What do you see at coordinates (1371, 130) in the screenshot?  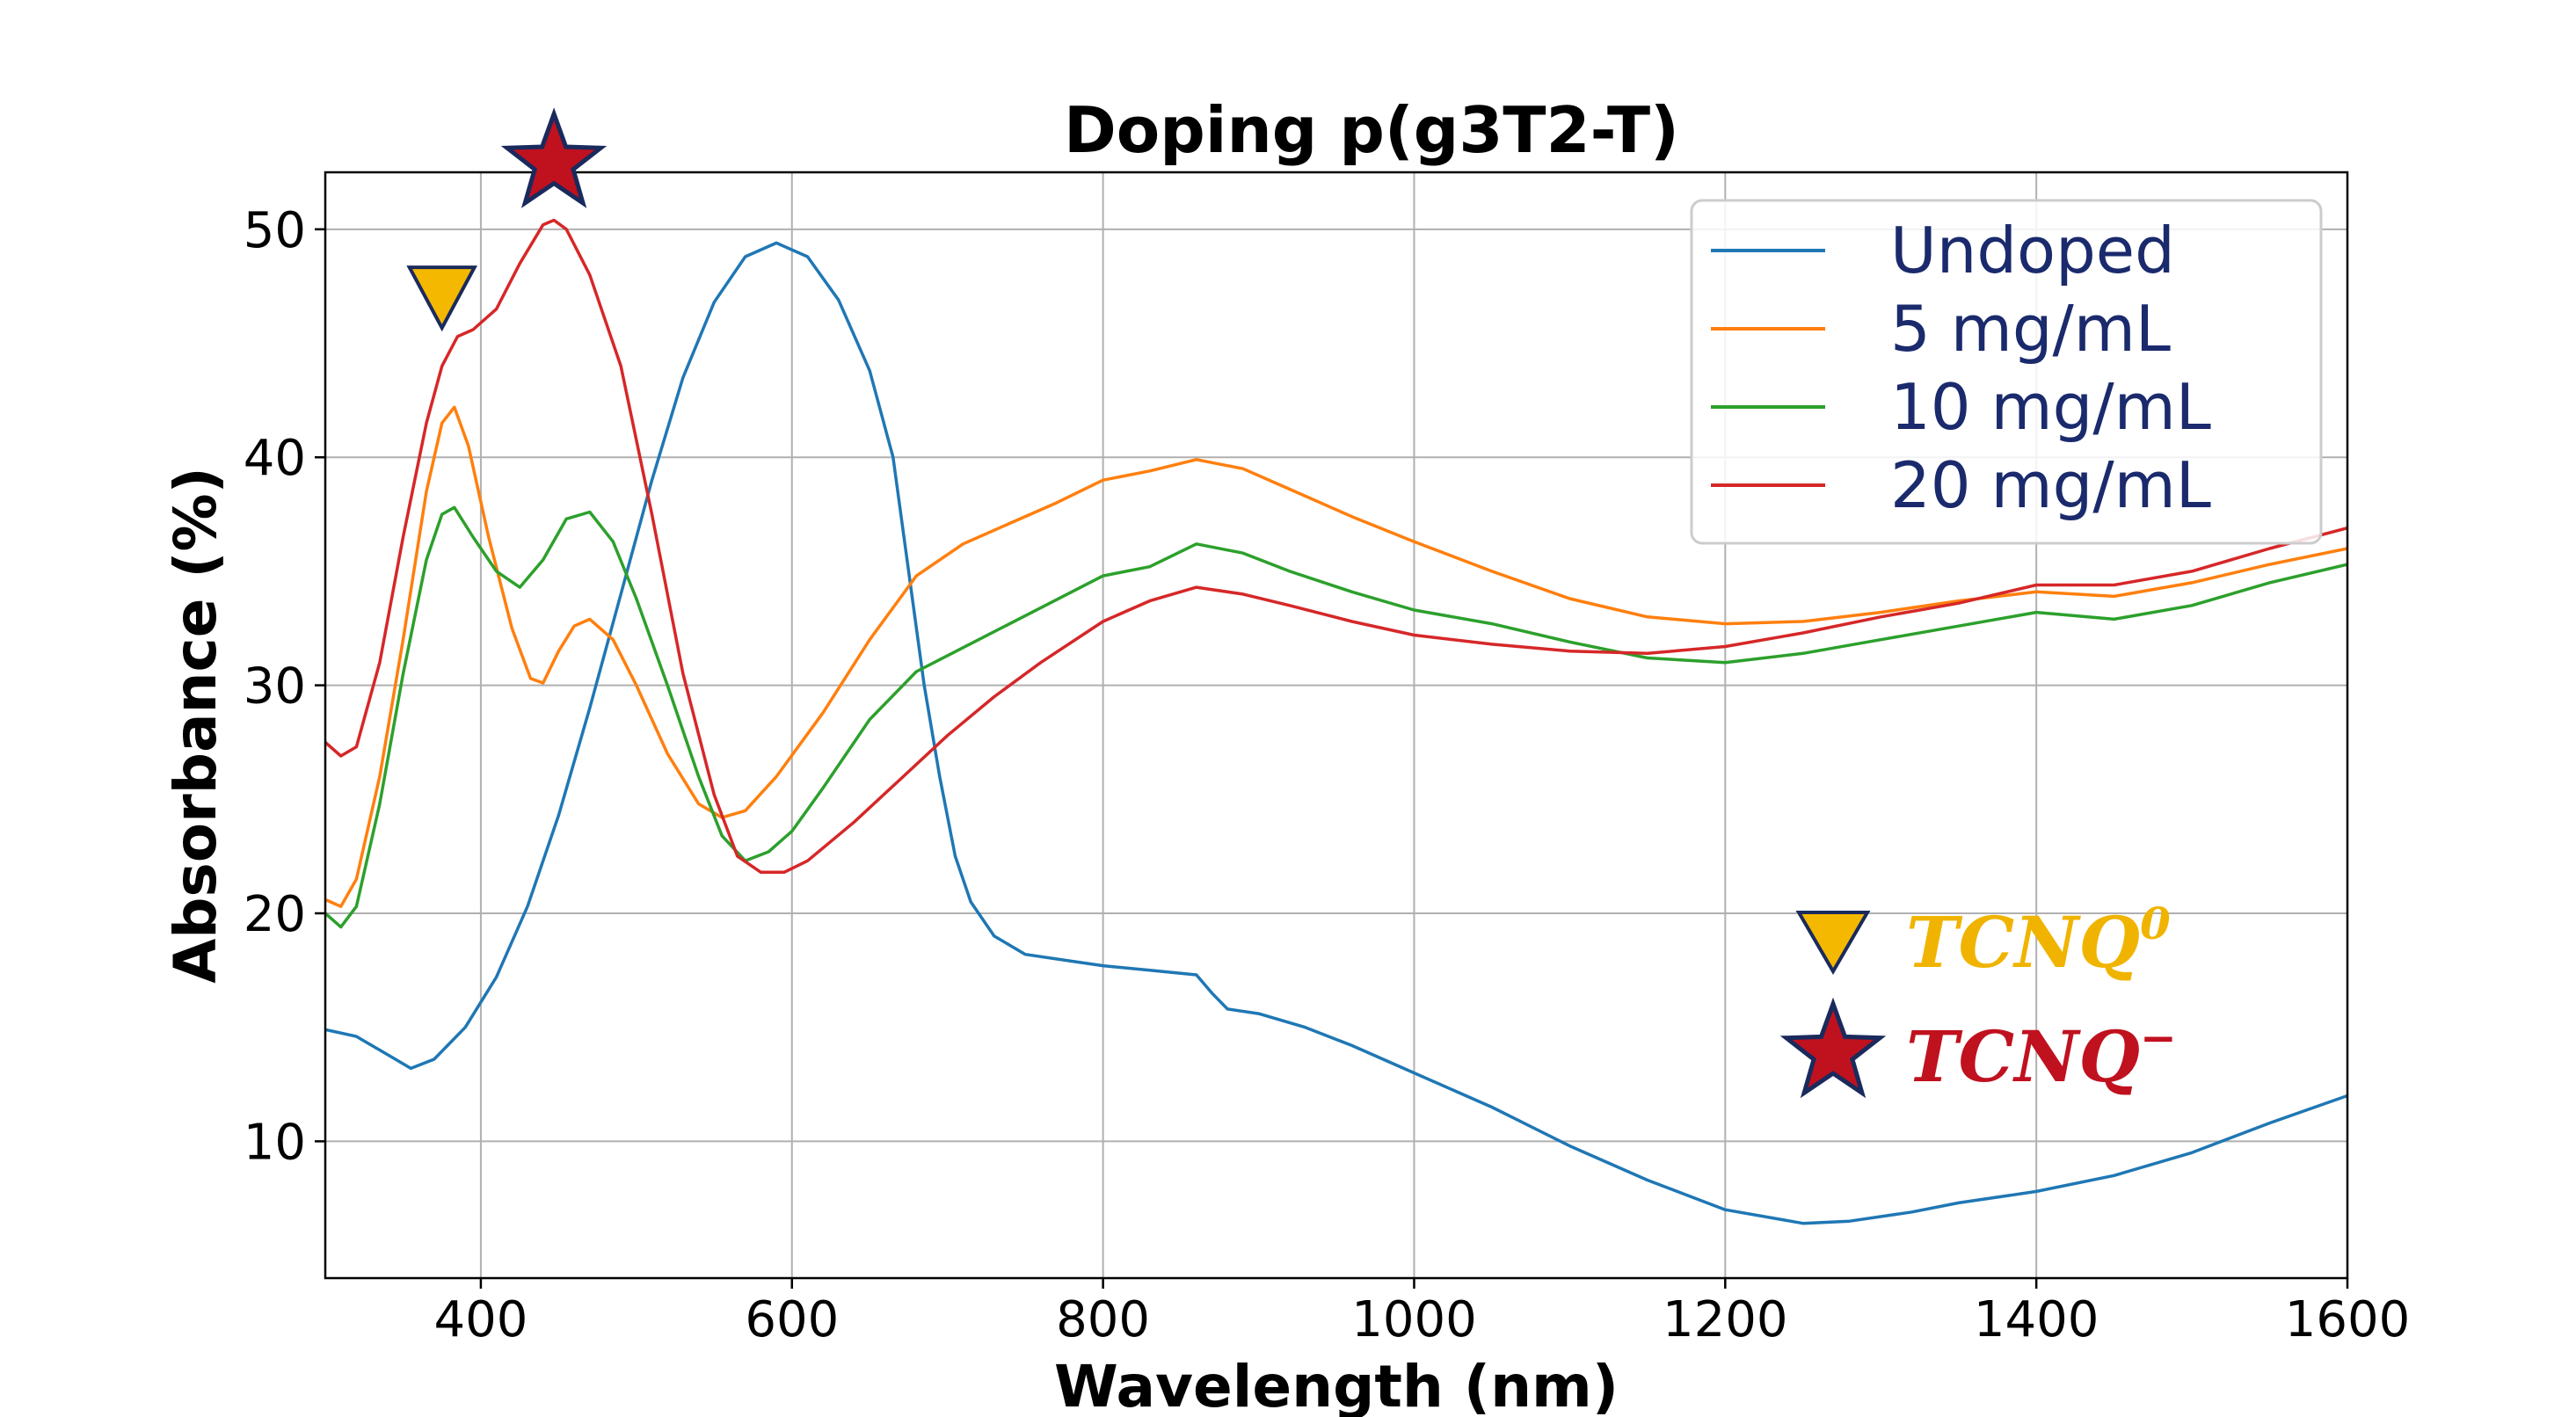 I see `chart-title: Doping p(g3T2-T)` at bounding box center [1371, 130].